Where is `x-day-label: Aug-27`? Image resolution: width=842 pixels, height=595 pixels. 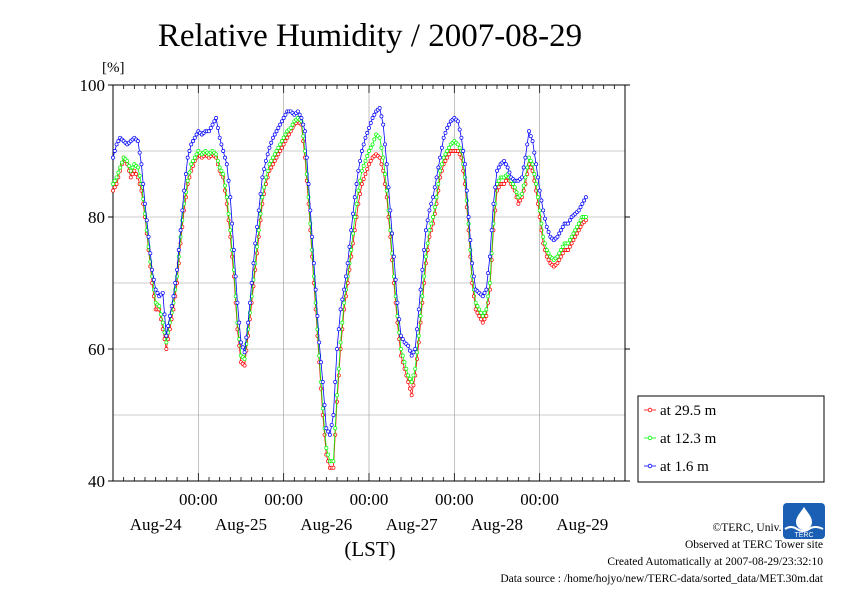 x-day-label: Aug-27 is located at coordinates (412, 524).